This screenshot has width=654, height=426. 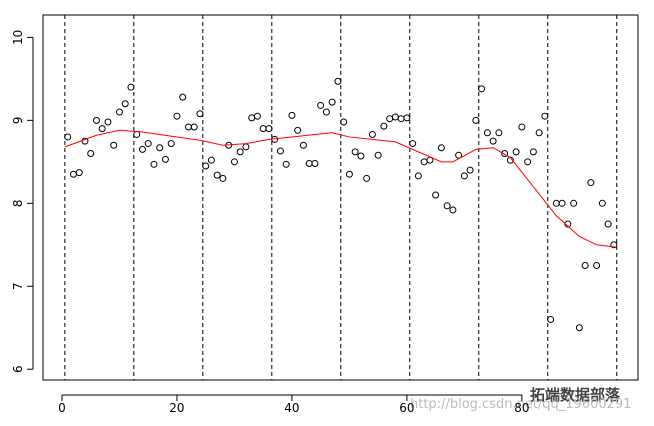 What do you see at coordinates (575, 395) in the screenshot?
I see `watermark: 拓端数据部落` at bounding box center [575, 395].